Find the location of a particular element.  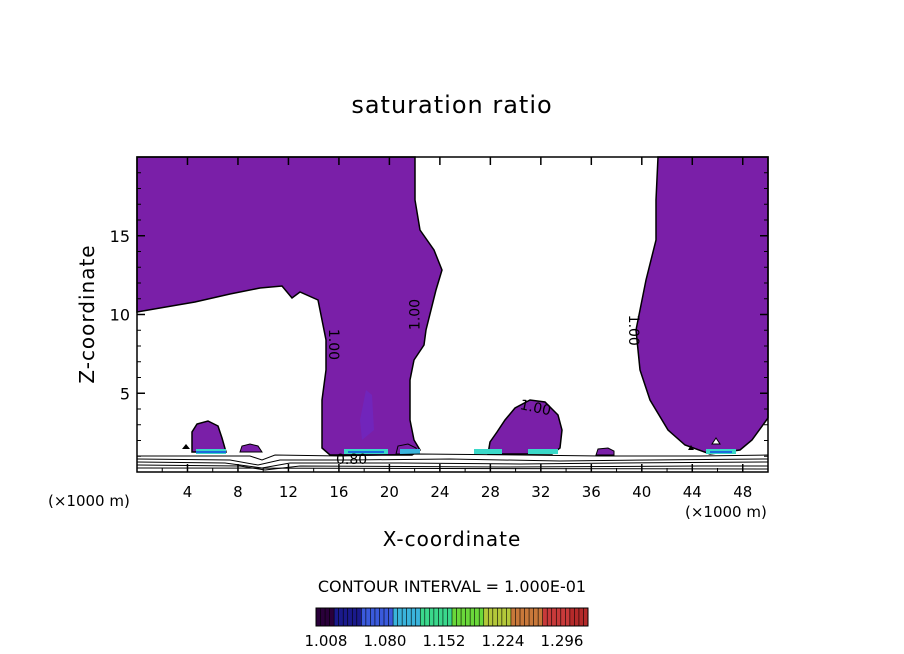

x-tick-label: 40 is located at coordinates (641, 492).